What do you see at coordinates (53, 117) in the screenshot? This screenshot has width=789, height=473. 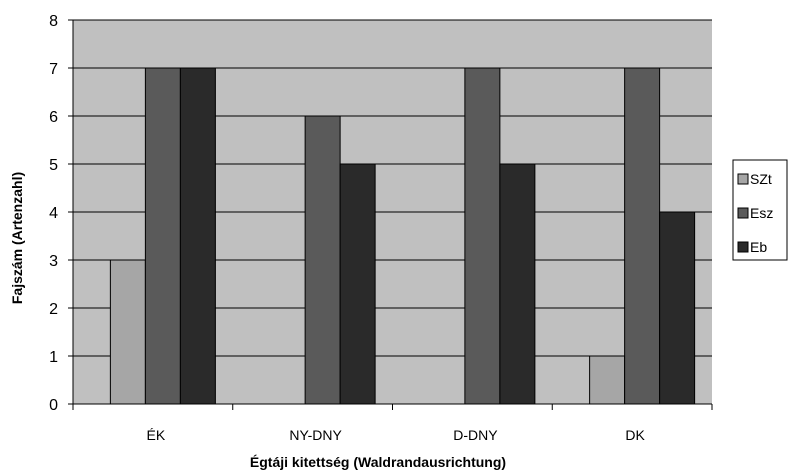 I see `y-tick-label: 6` at bounding box center [53, 117].